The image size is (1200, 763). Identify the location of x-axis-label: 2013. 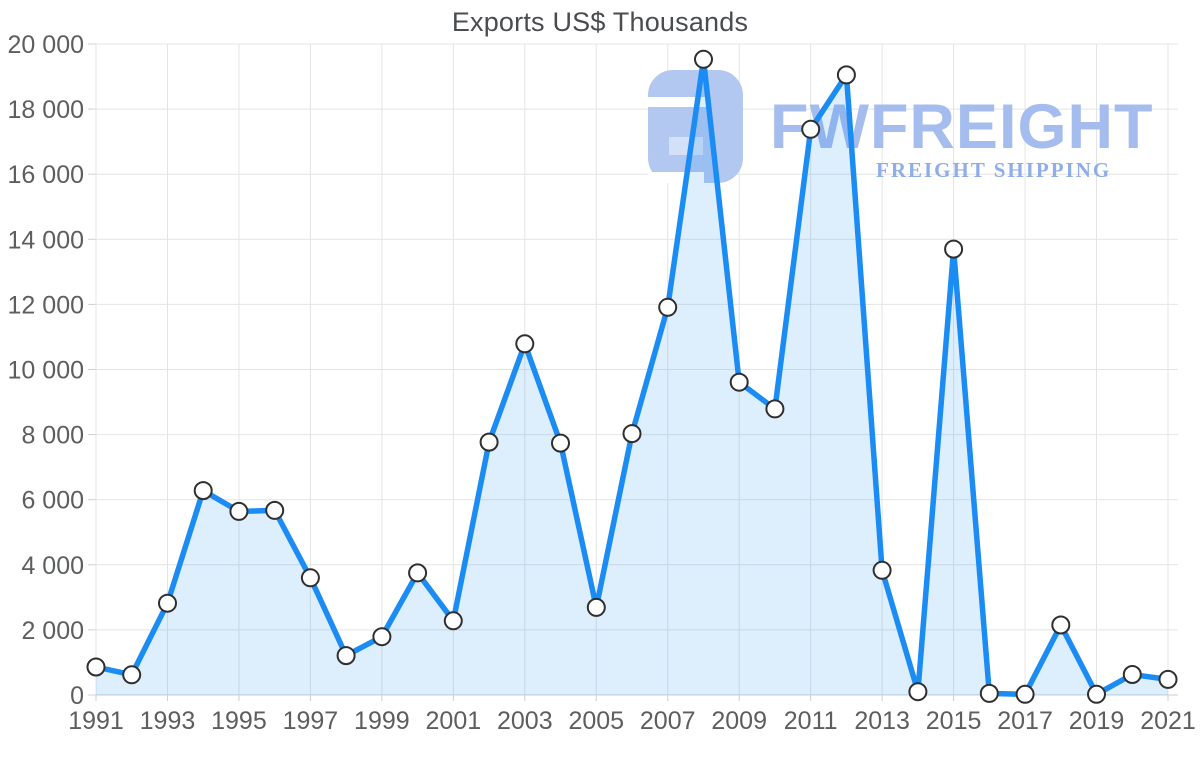
(882, 721).